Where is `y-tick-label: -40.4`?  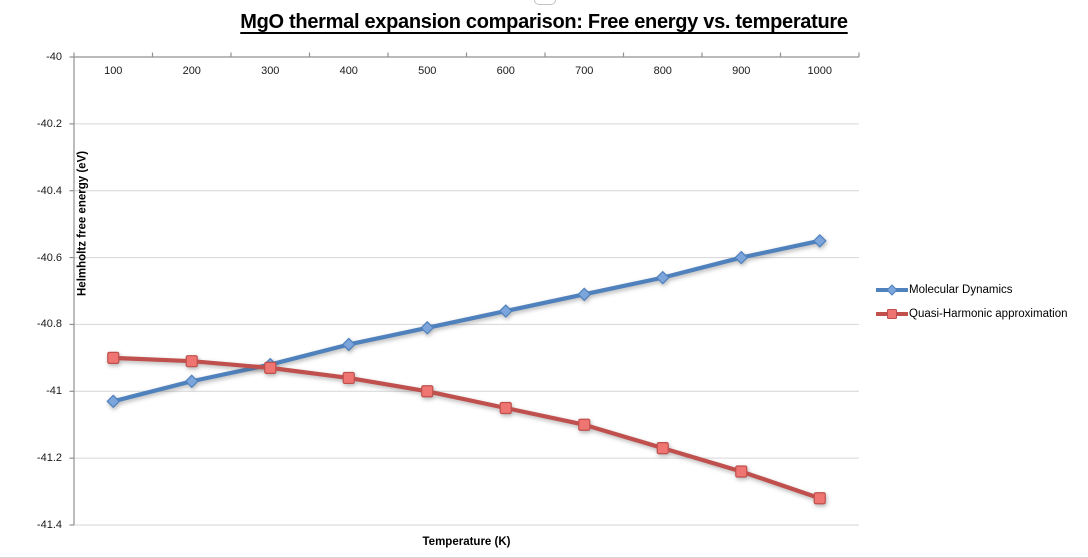 y-tick-label: -40.4 is located at coordinates (49, 190).